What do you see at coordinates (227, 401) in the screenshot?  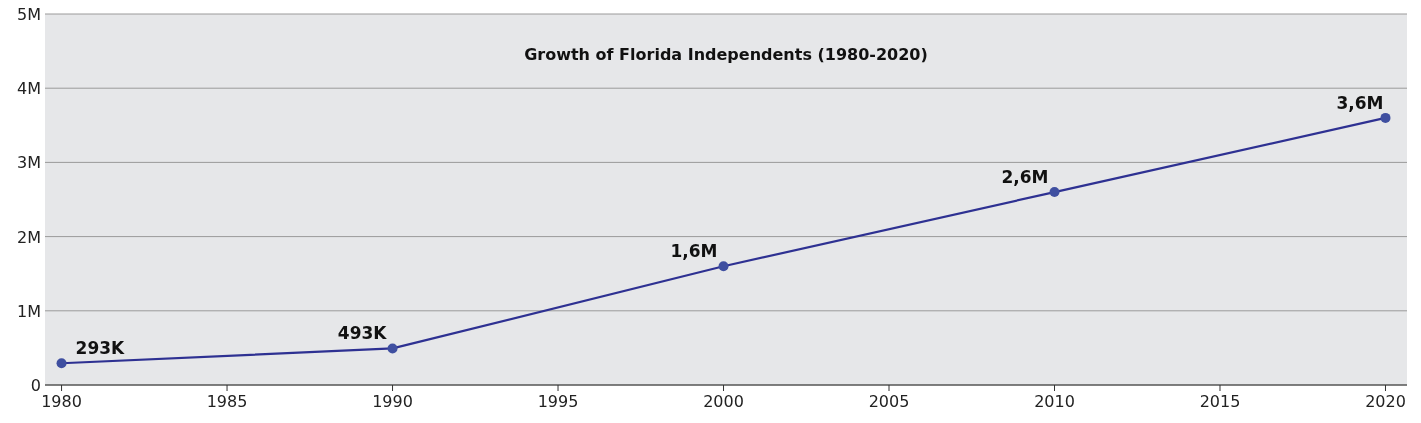 I see `x-tick-label: 1985` at bounding box center [227, 401].